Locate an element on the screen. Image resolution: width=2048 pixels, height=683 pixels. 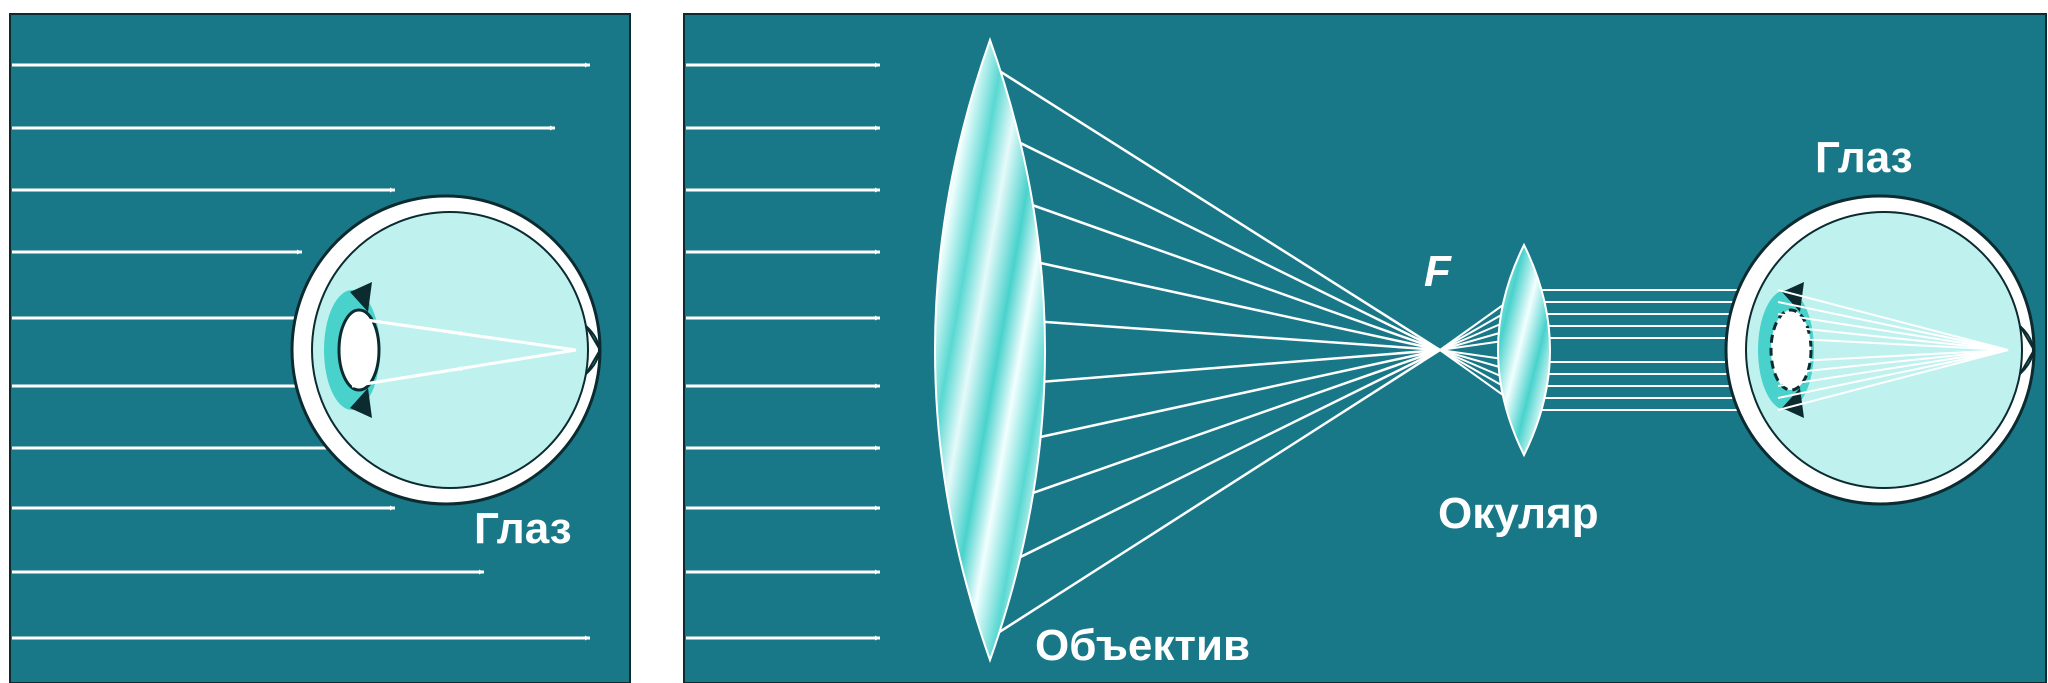
eye-right is located at coordinates (1880, 350).